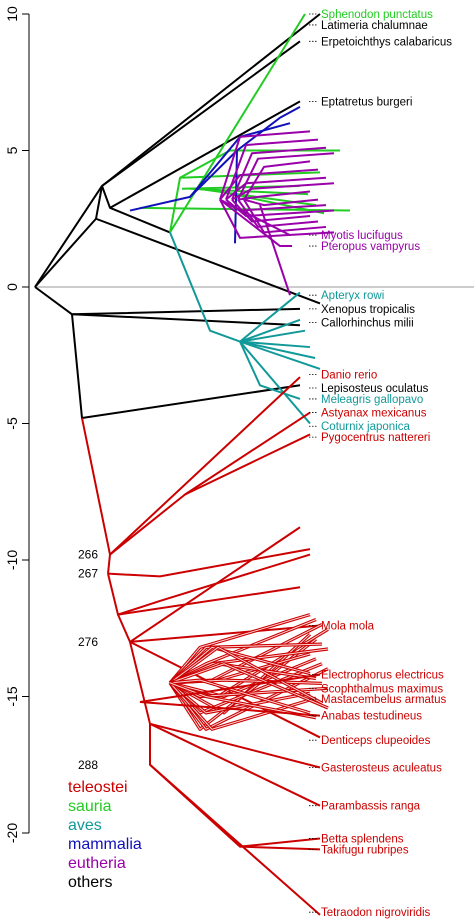 Image resolution: width=474 pixels, height=920 pixels. I want to click on node-label: 267, so click(88, 574).